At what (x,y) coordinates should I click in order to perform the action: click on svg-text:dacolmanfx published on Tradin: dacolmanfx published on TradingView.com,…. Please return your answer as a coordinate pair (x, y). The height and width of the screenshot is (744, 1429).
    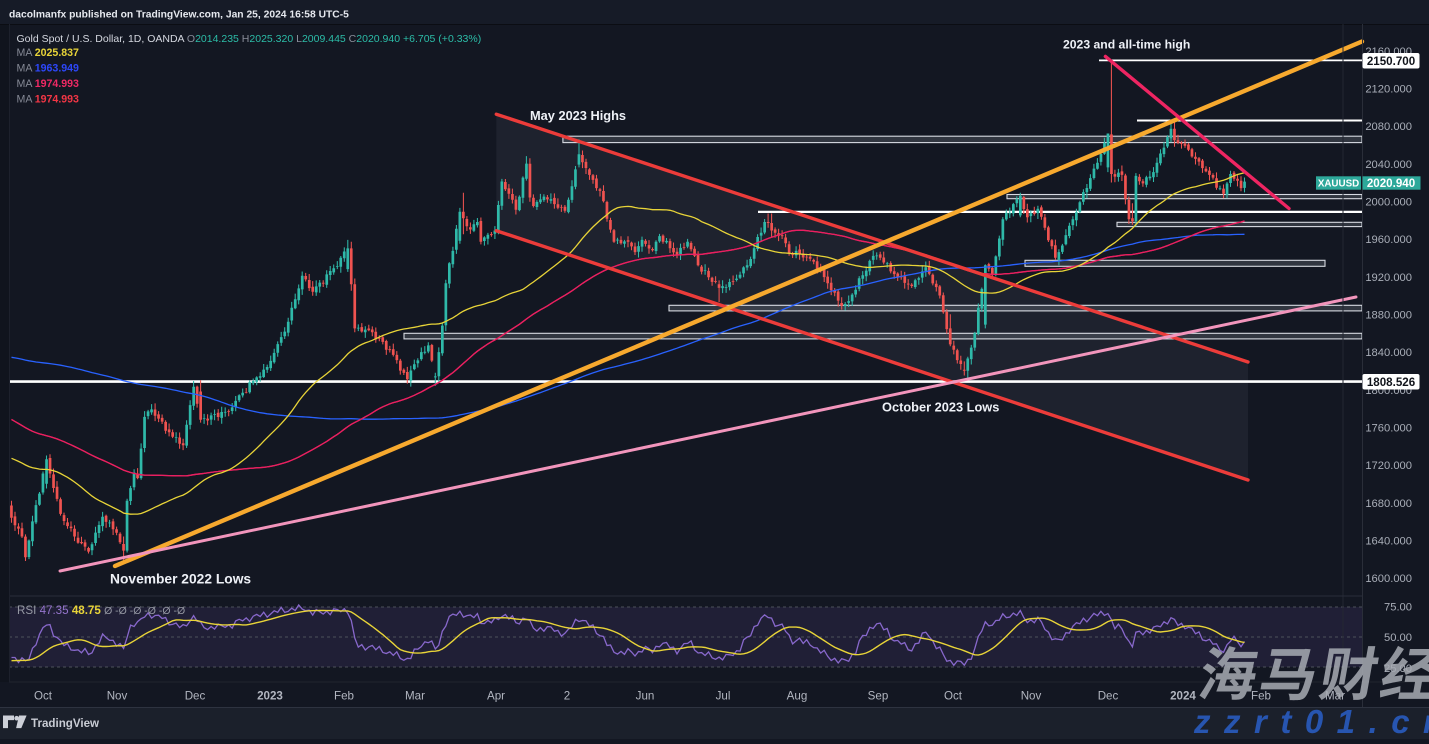
    Looking at the image, I should click on (179, 15).